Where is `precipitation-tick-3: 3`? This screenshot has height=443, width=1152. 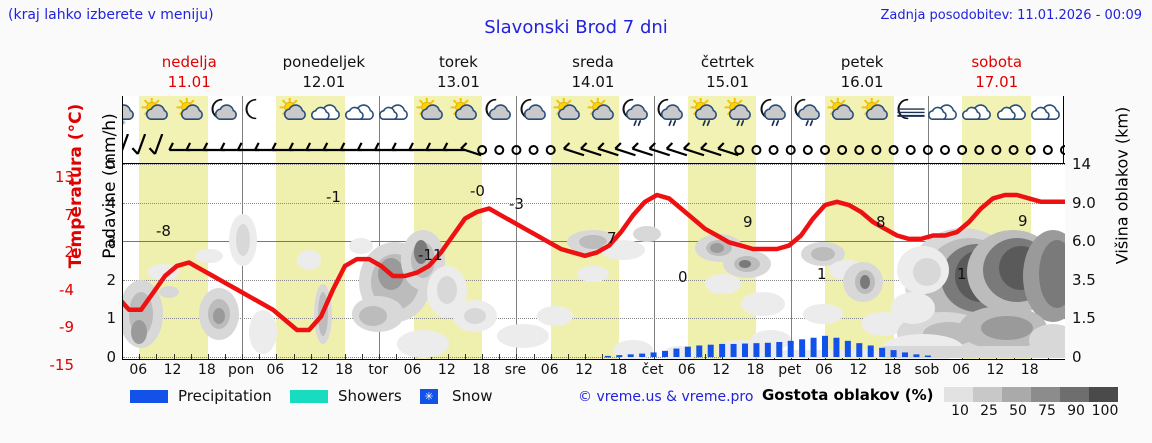 precipitation-tick-3: 3 is located at coordinates (111, 241).